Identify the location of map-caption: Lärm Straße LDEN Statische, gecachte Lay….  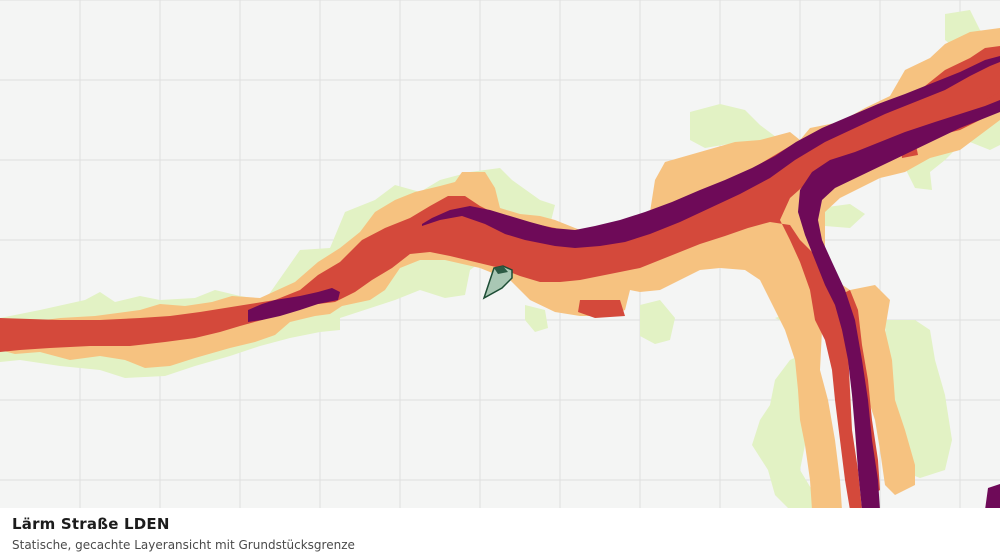
(500, 534).